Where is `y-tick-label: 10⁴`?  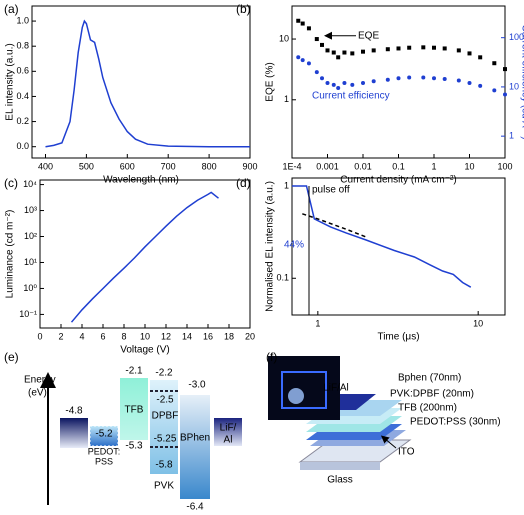 y-tick-label: 10⁴ is located at coordinates (30, 184).